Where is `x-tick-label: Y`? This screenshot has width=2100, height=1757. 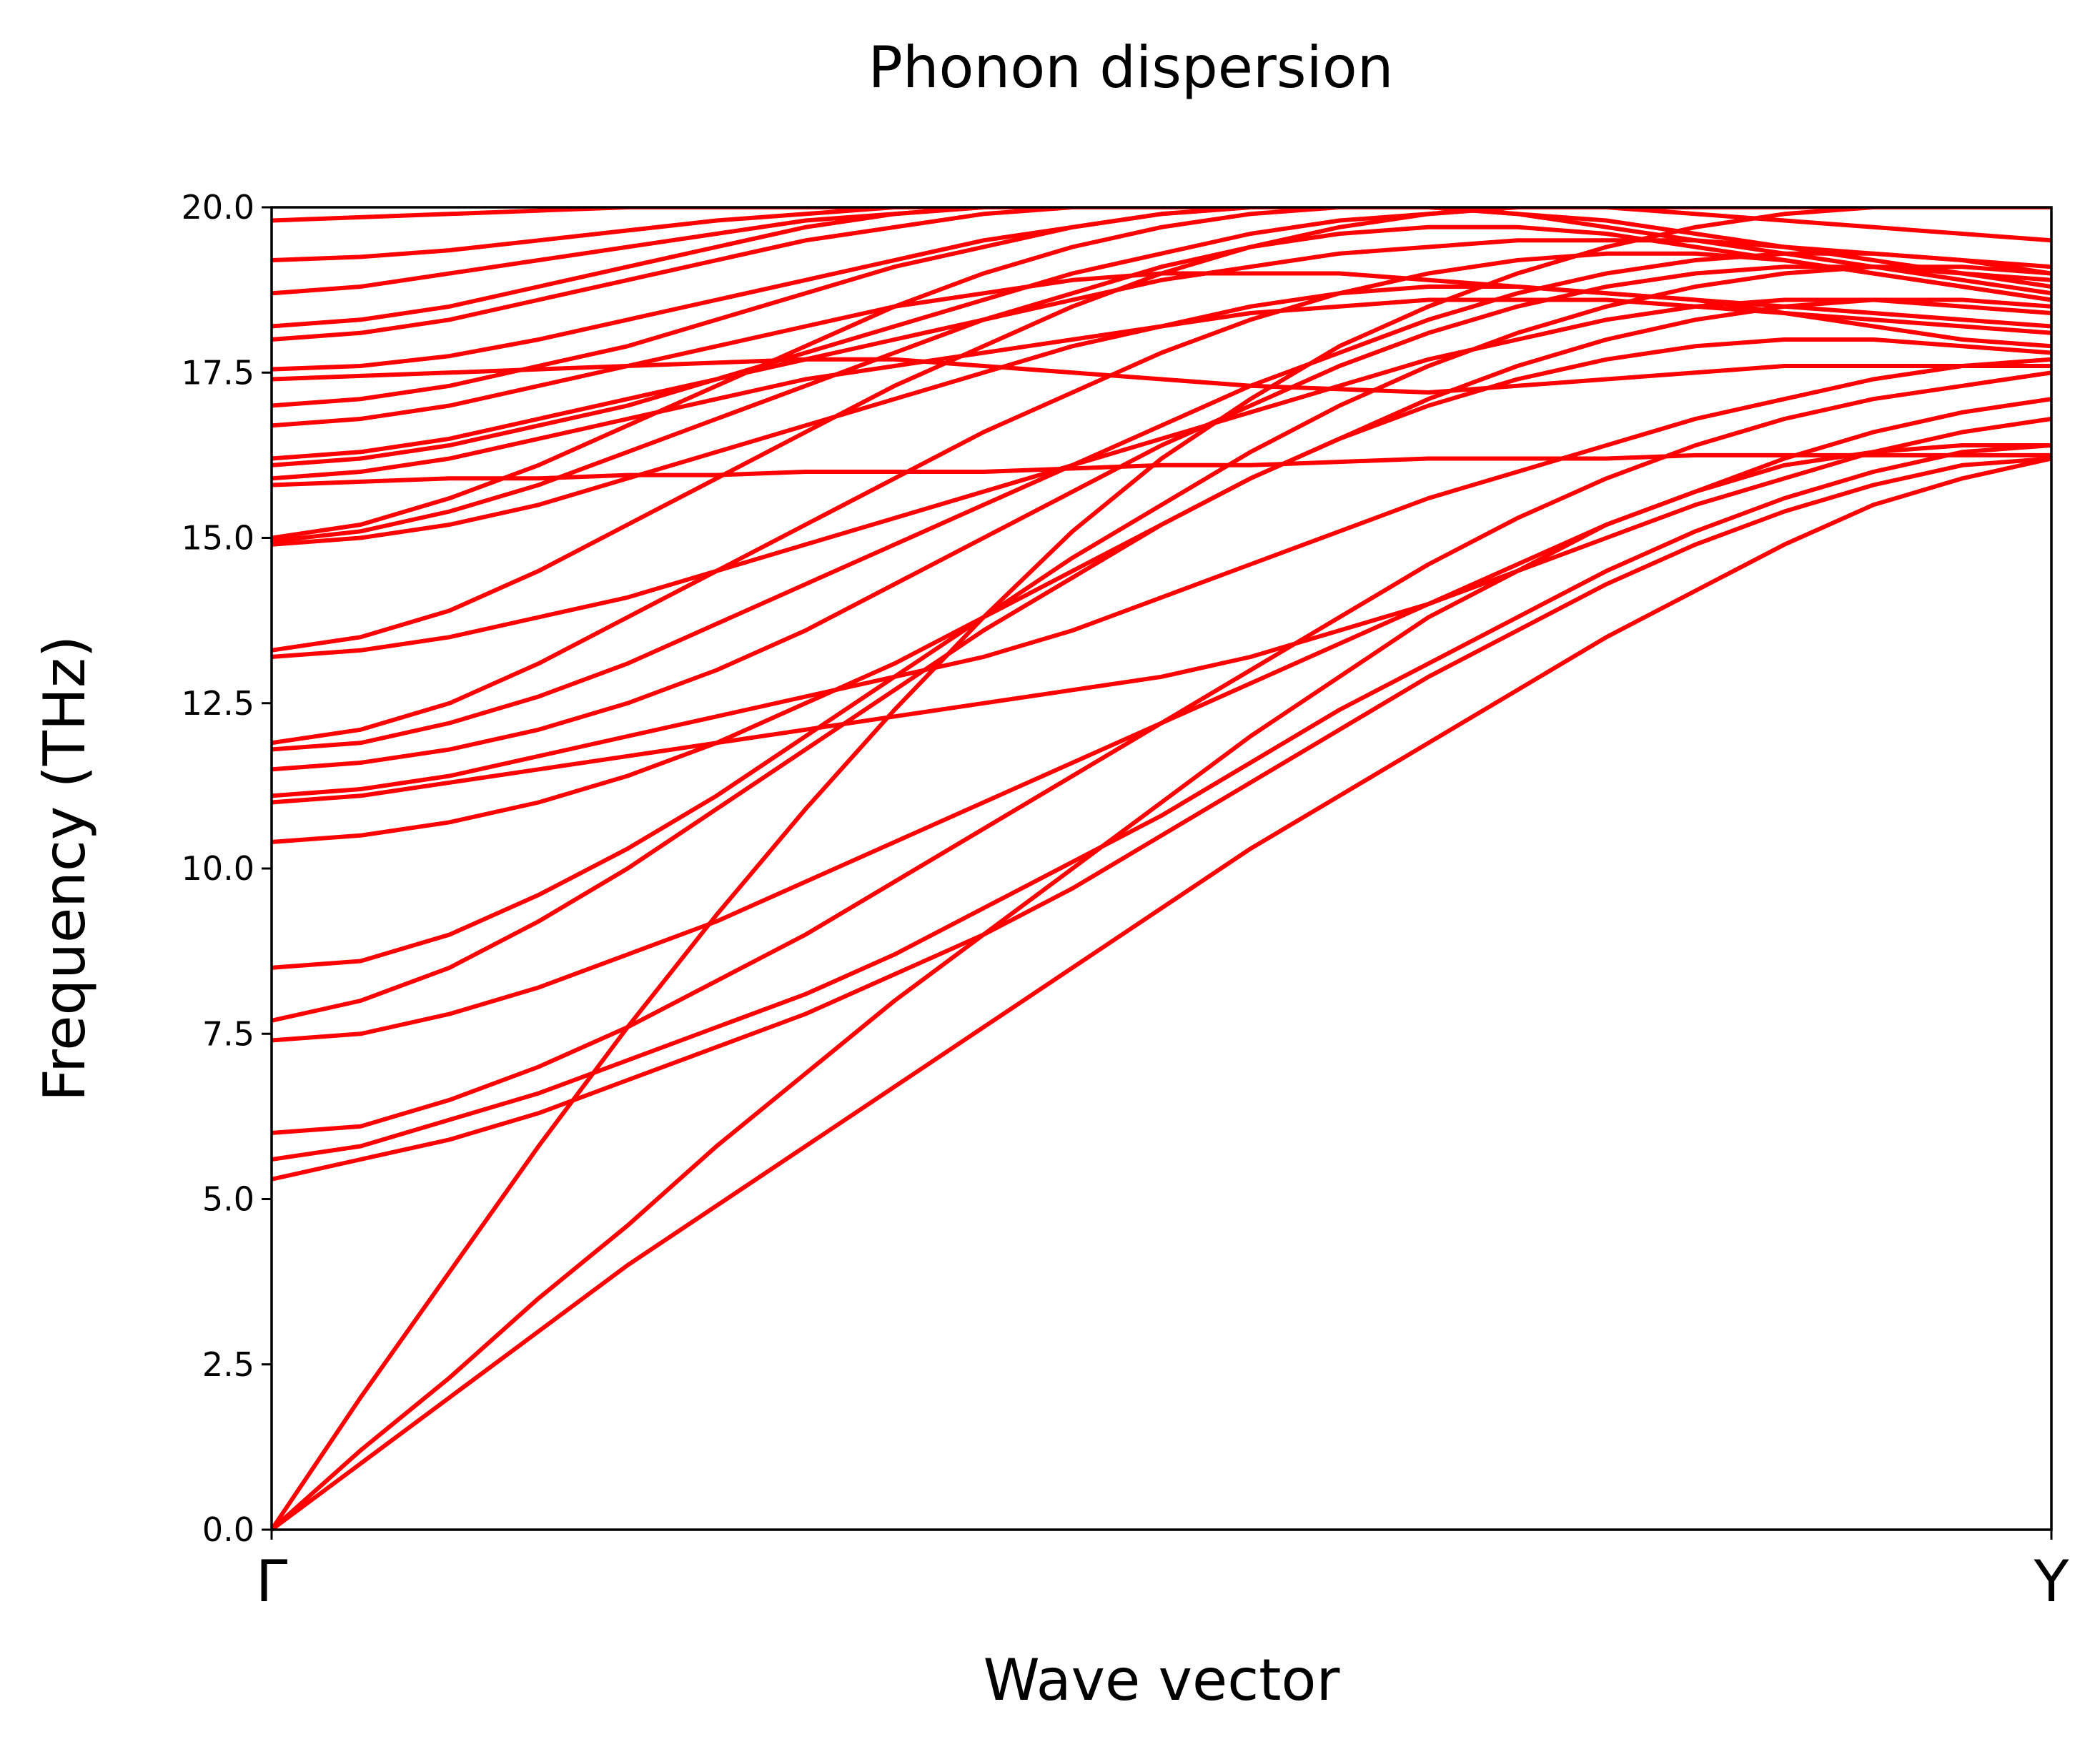
x-tick-label: Y is located at coordinates (2052, 1582).